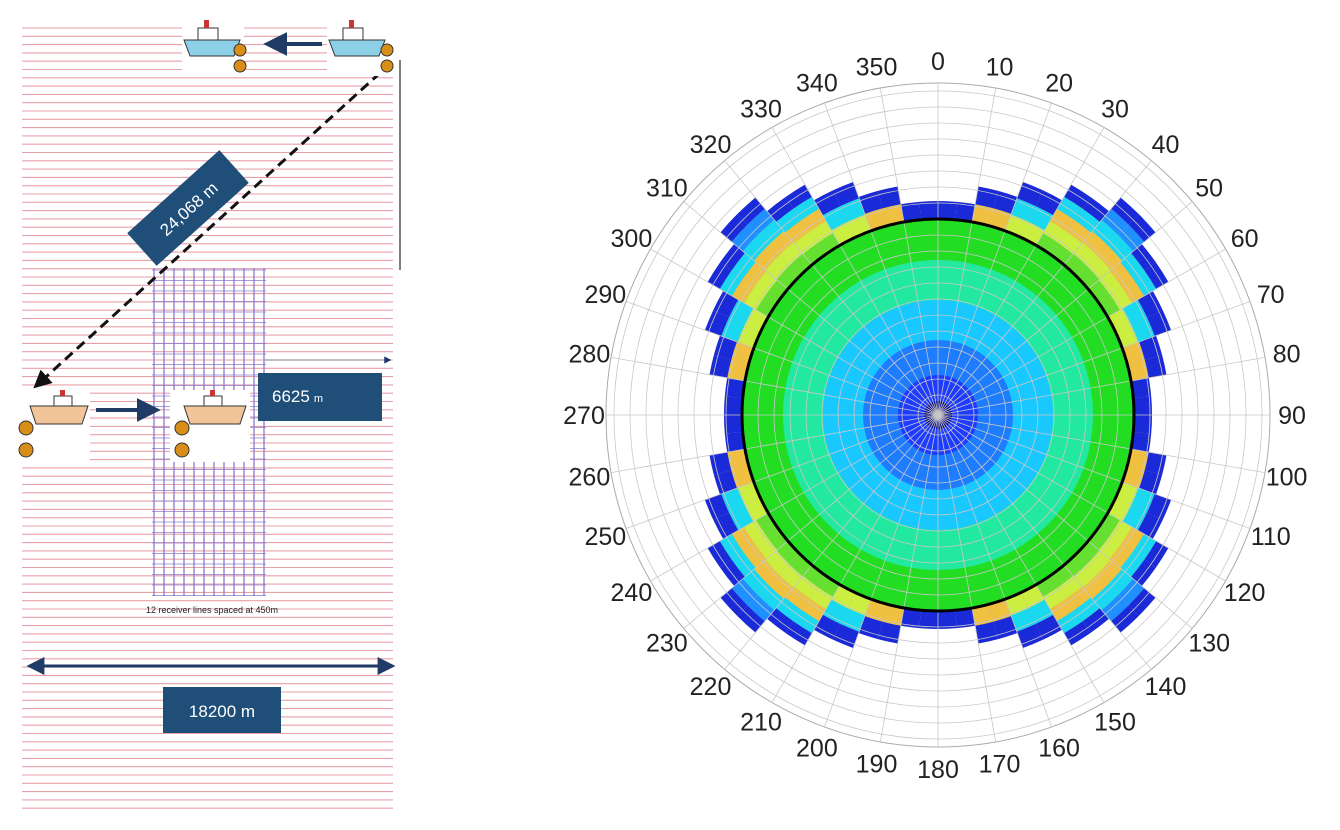  I want to click on azimuth-label: 120, so click(1245, 593).